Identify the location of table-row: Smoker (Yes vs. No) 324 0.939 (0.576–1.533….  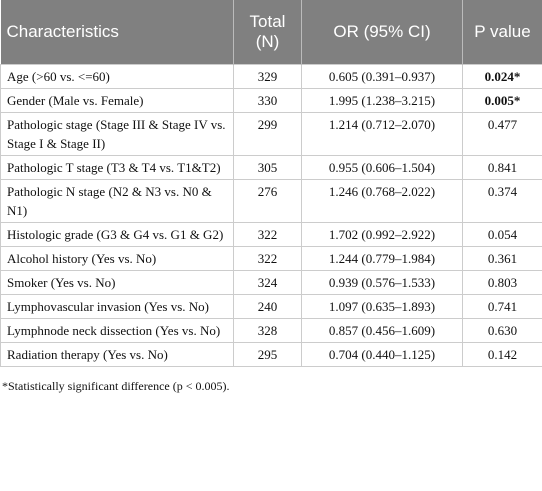
(271, 282).